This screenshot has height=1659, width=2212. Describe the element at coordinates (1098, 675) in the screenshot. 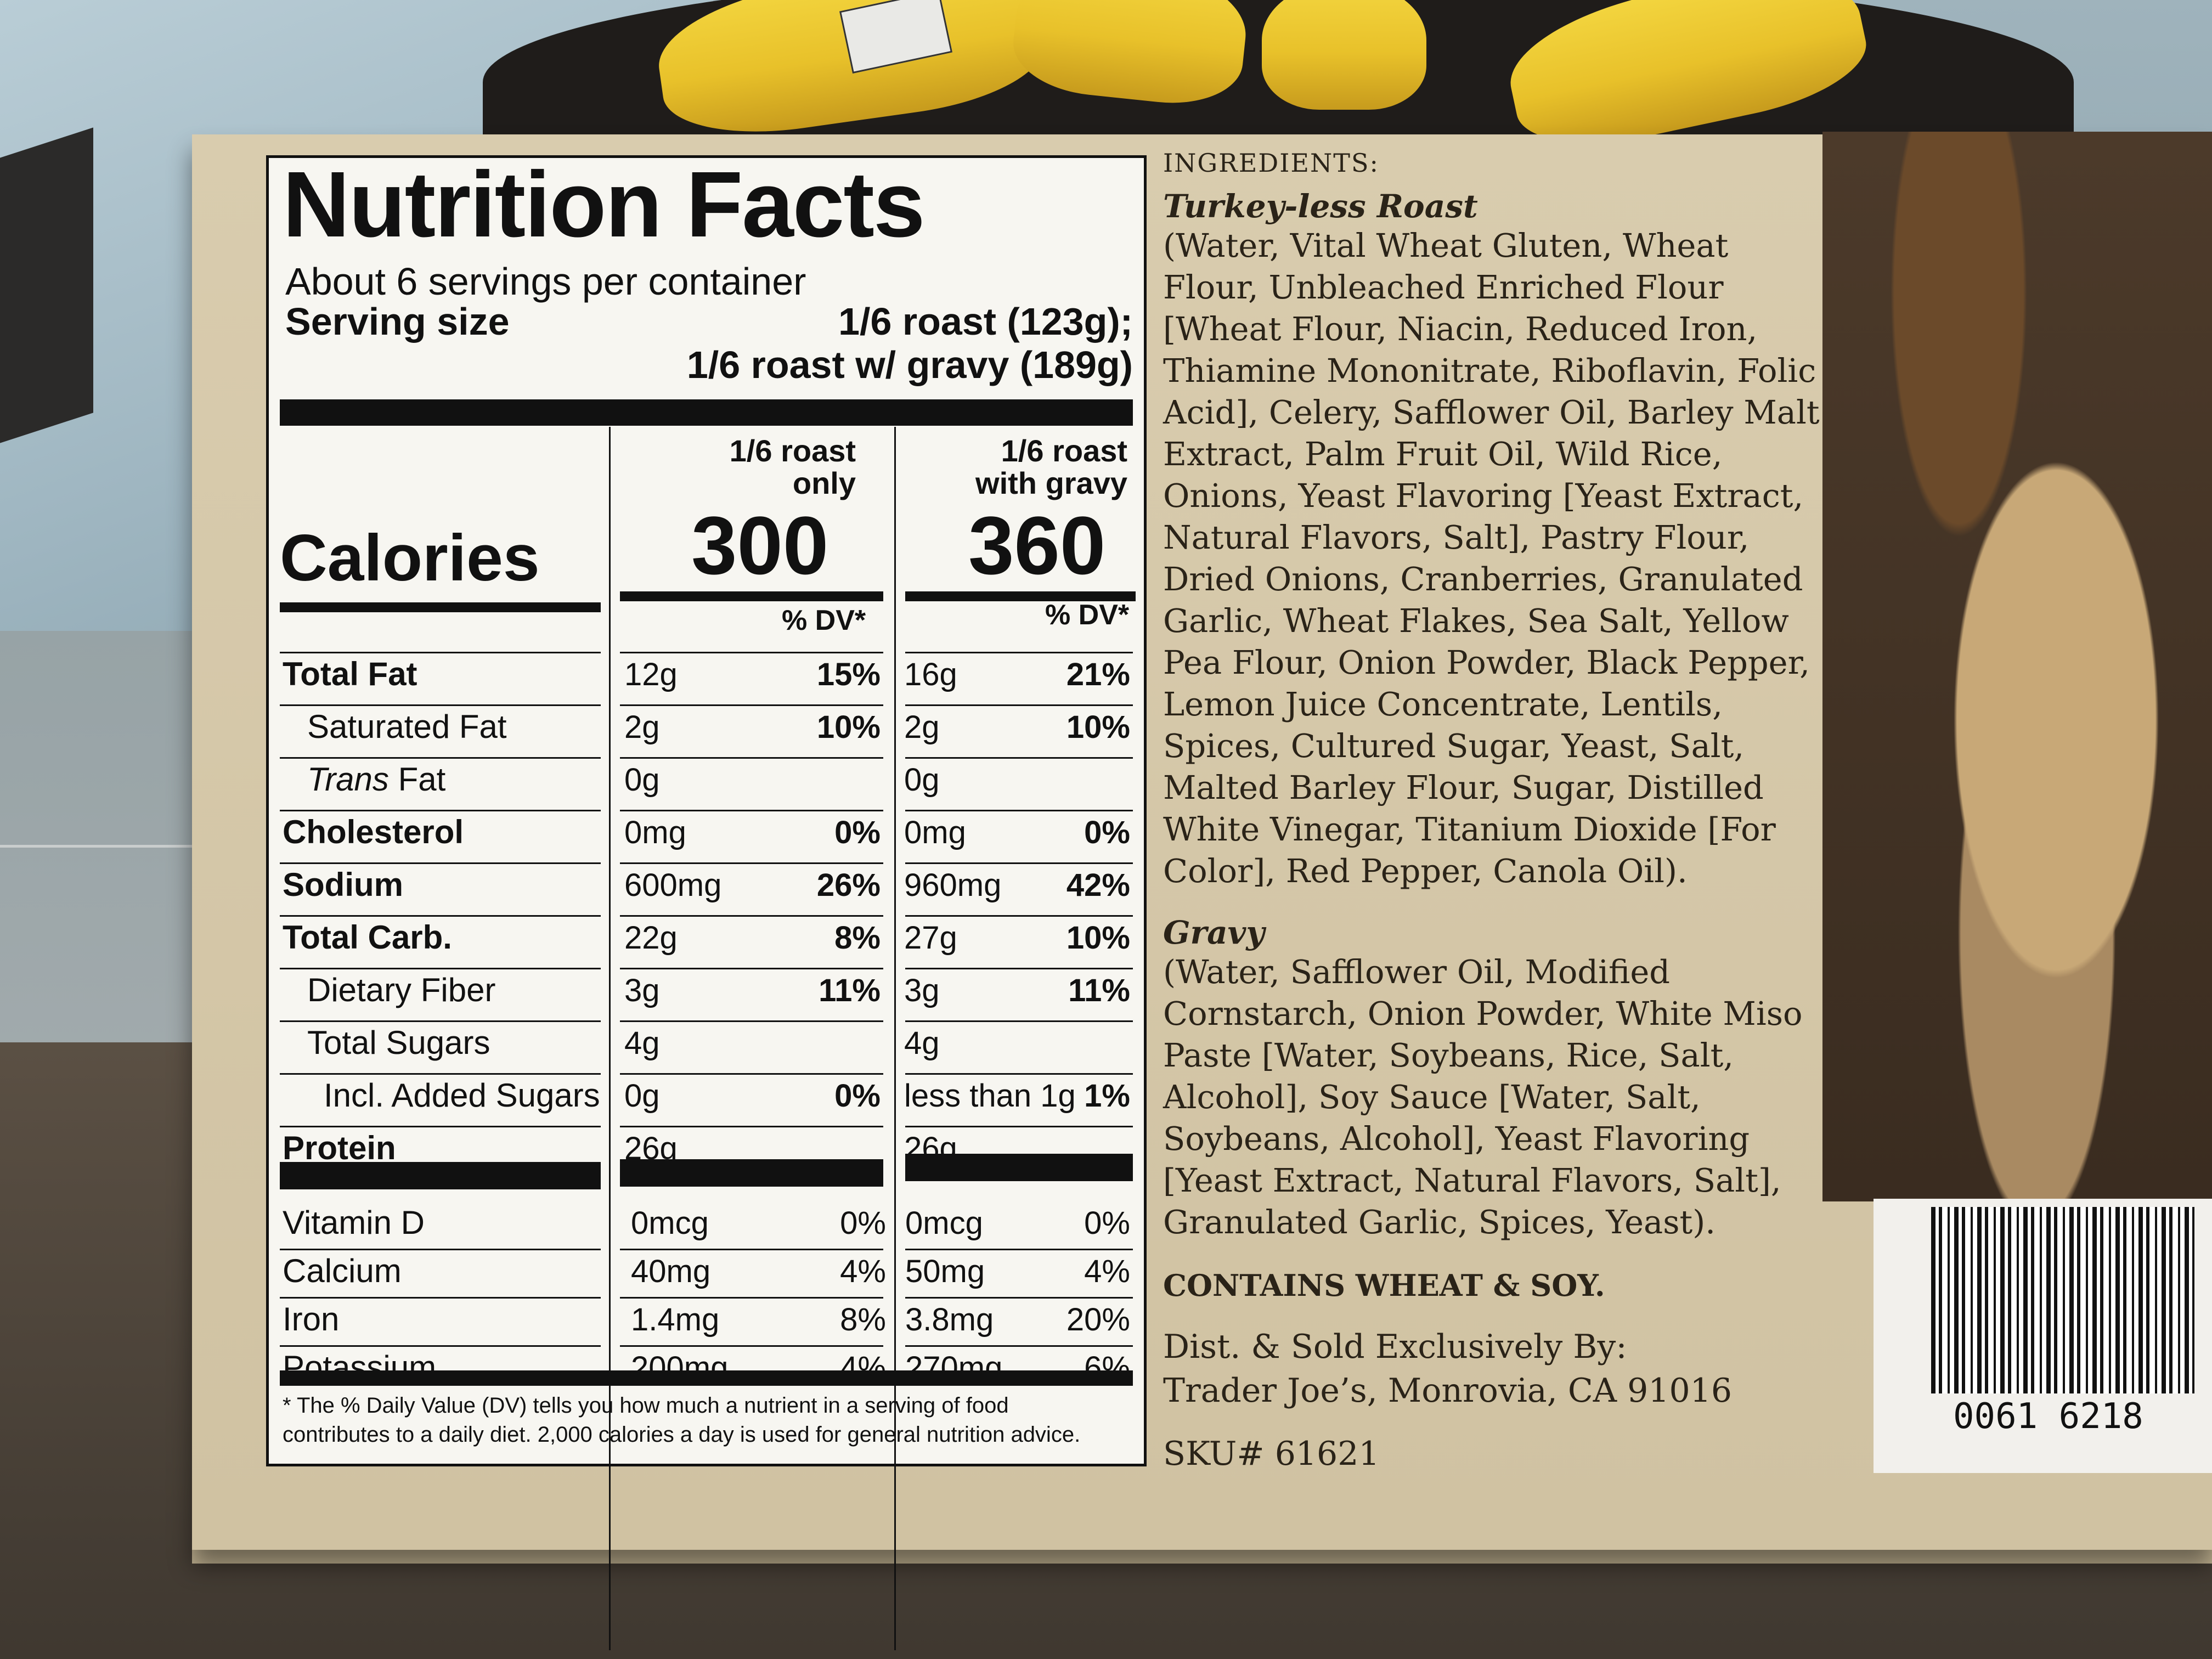

I see `gravy-dv: 21%` at that location.